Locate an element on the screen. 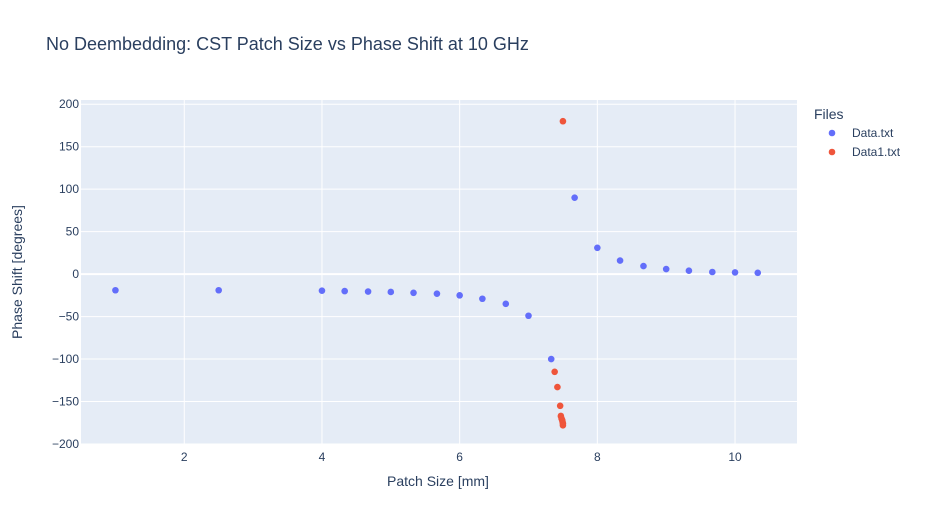 This screenshot has width=928, height=525. y-tick-label: −50 is located at coordinates (69, 317).